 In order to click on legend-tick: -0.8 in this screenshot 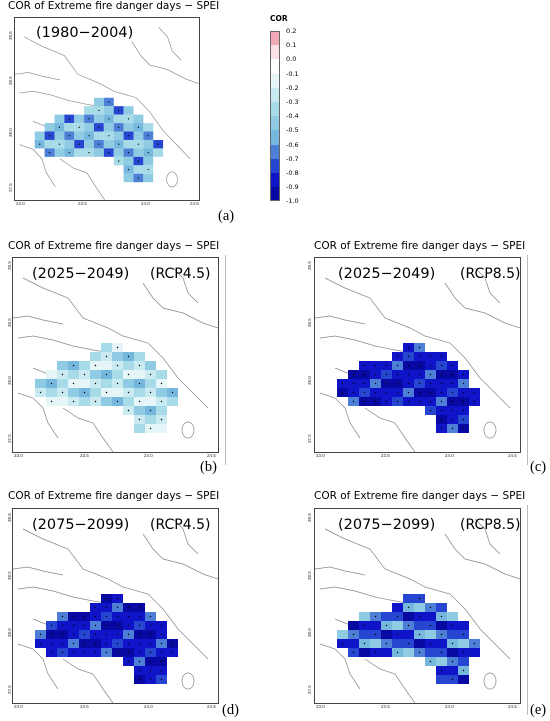, I will do `click(292, 173)`.